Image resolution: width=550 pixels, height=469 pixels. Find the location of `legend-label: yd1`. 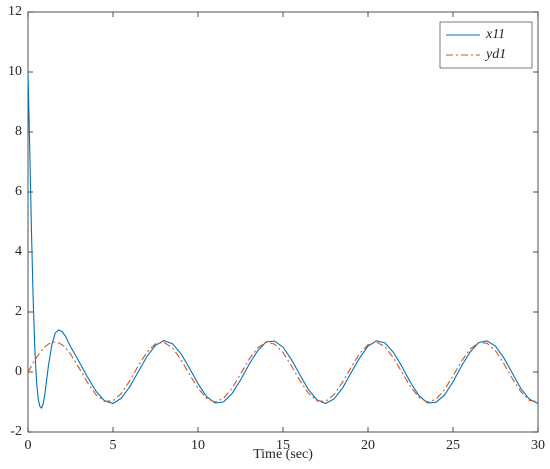

legend-label: yd1 is located at coordinates (495, 54).